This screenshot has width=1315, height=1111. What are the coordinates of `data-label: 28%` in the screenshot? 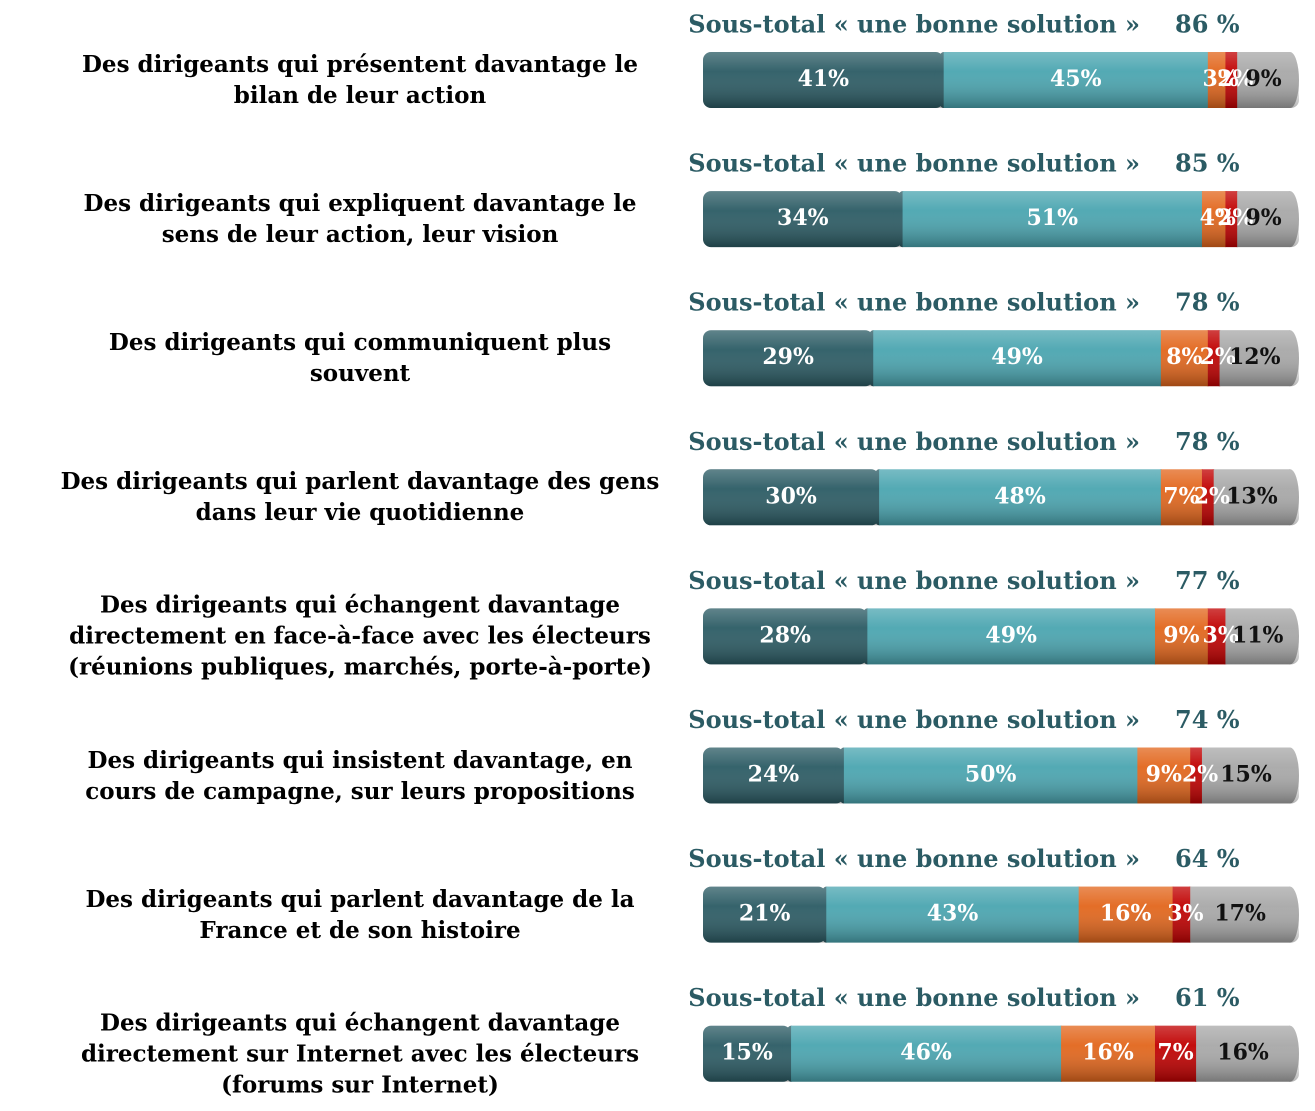 It's located at (785, 635).